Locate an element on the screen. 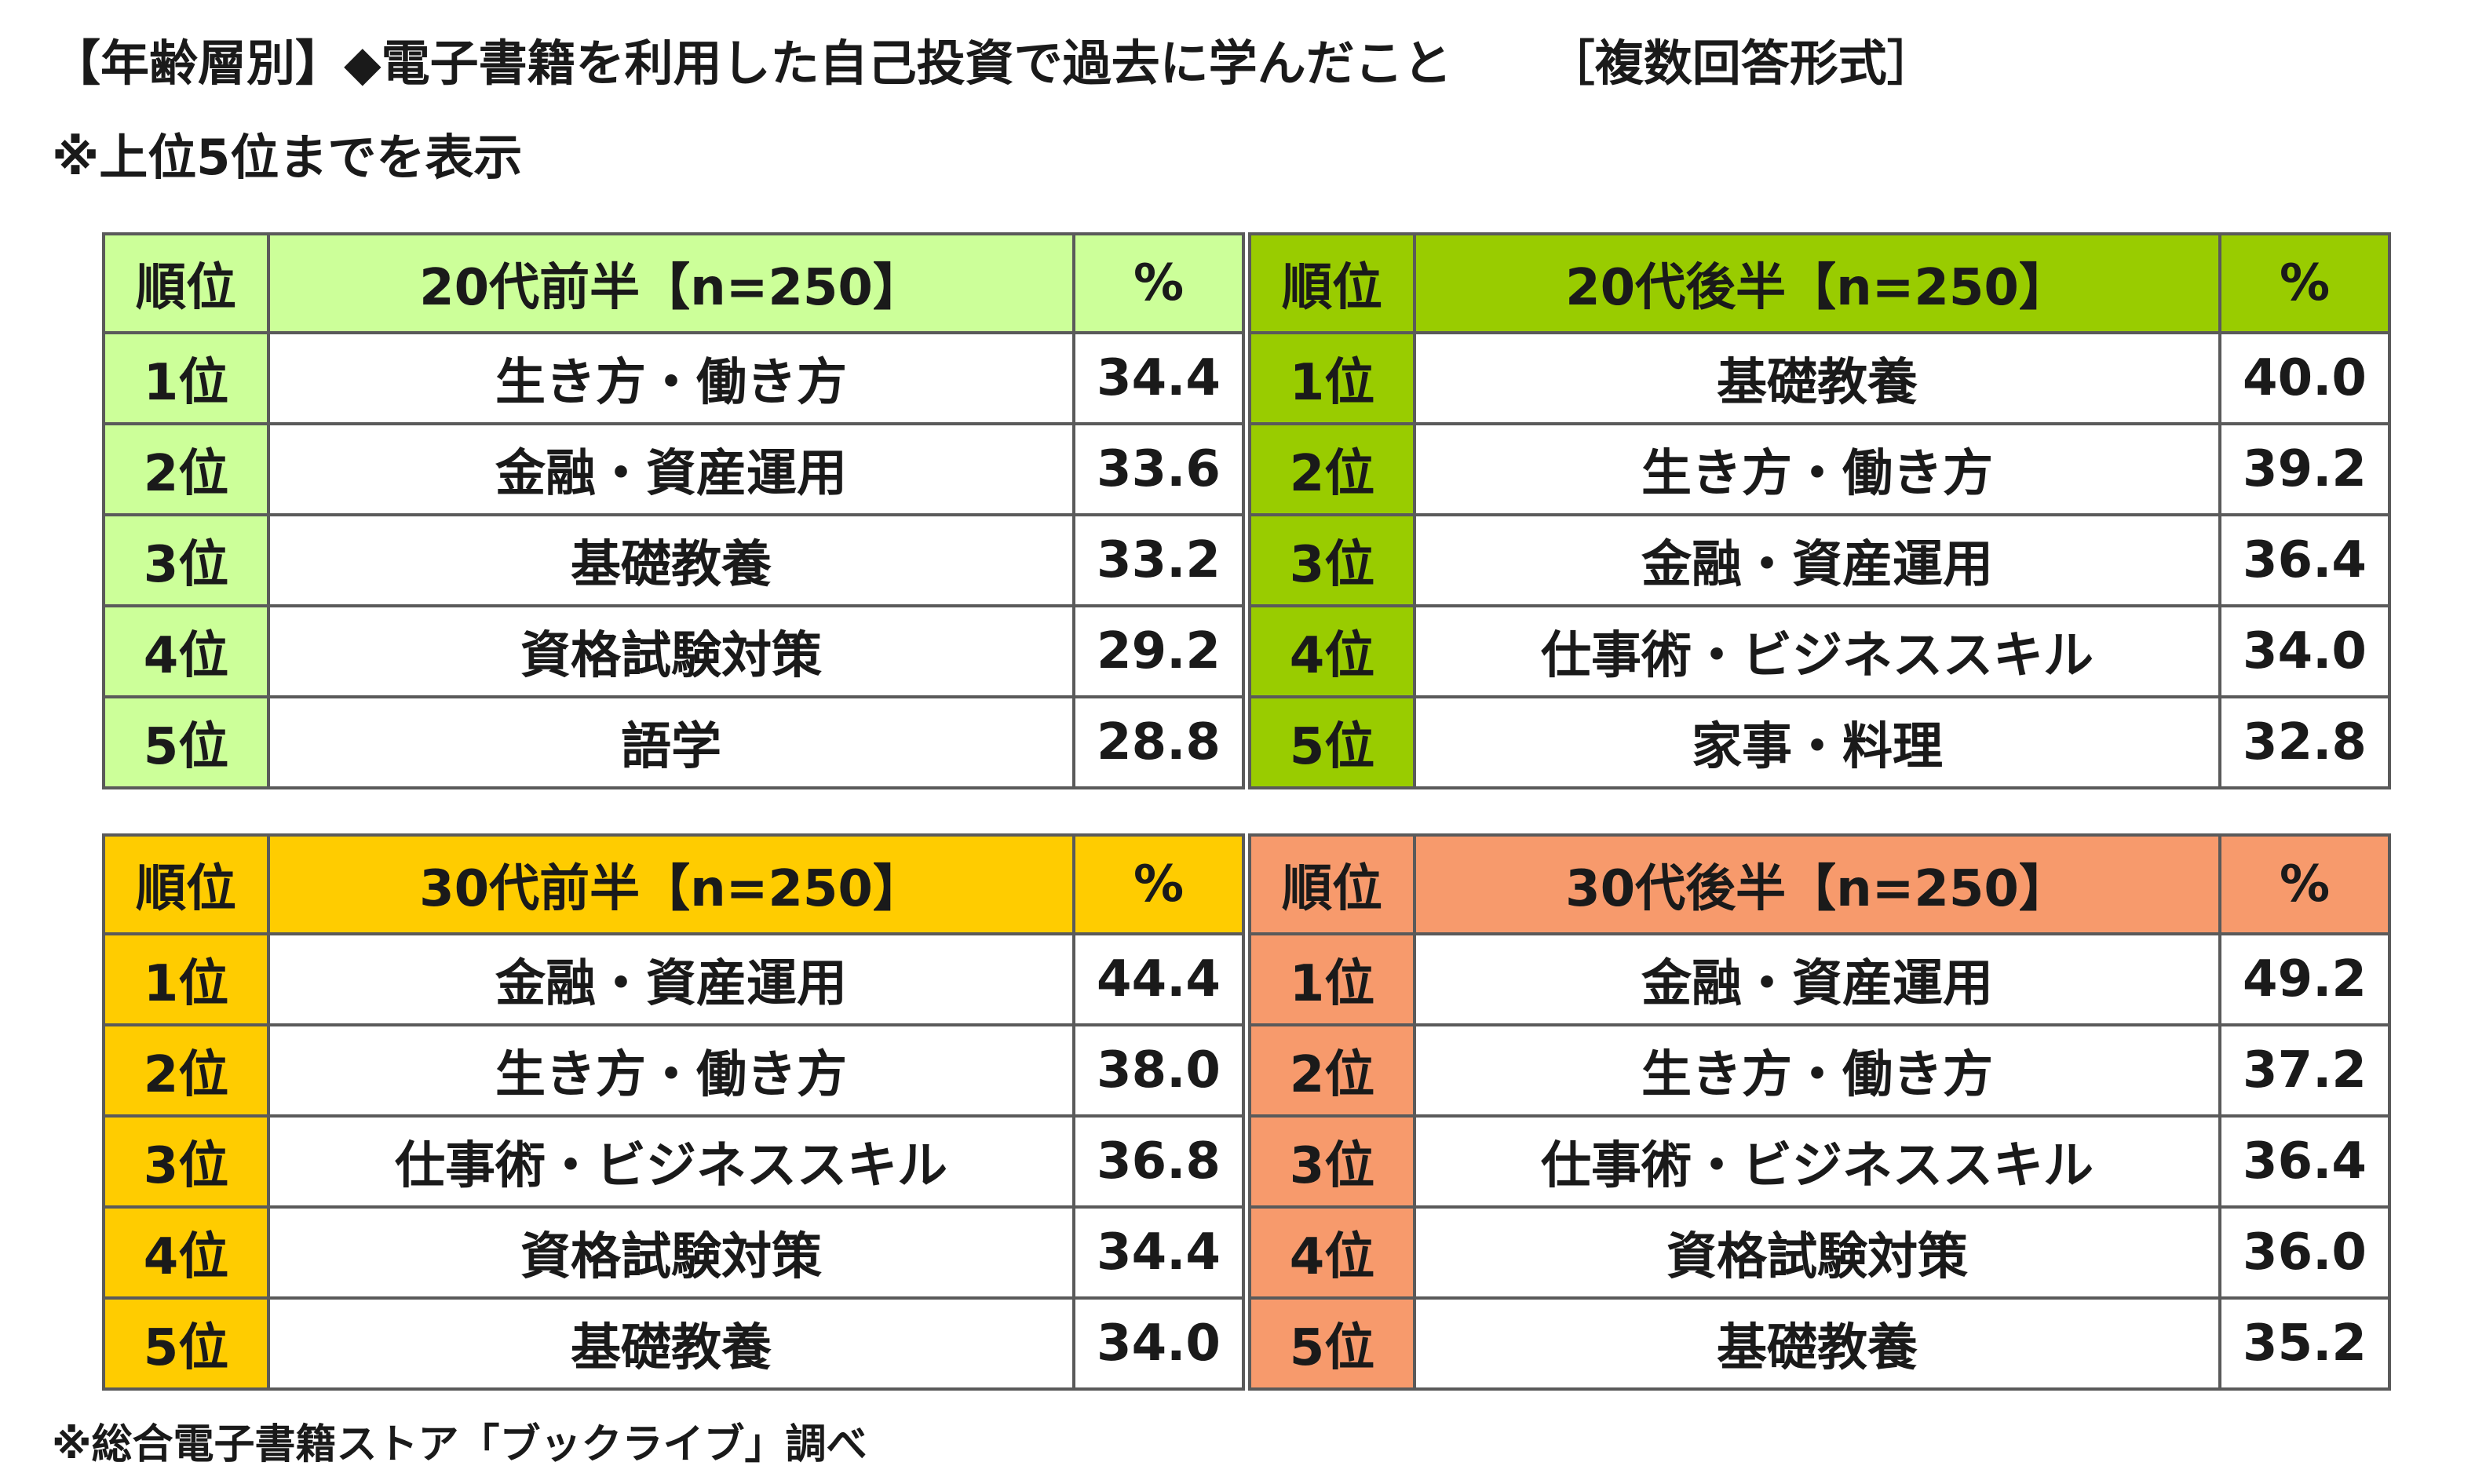  table-row: 3位 仕事術・ビジネススキル 36.8 is located at coordinates (673, 1161).